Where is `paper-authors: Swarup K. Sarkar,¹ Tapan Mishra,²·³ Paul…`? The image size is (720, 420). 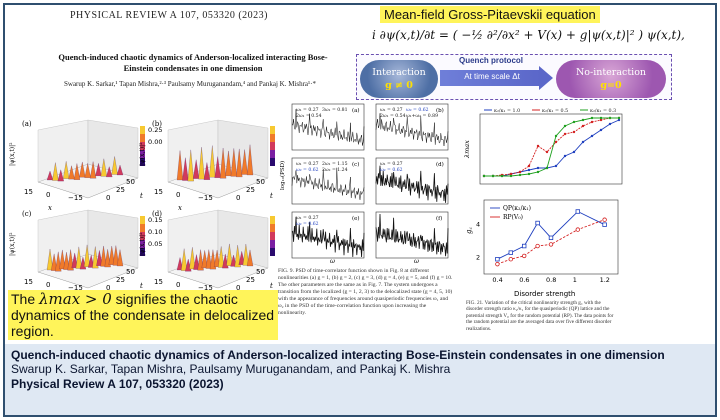
paper-authors: Swarup K. Sarkar,¹ Tapan Mishra,²·³ Paul… is located at coordinates (190, 84).